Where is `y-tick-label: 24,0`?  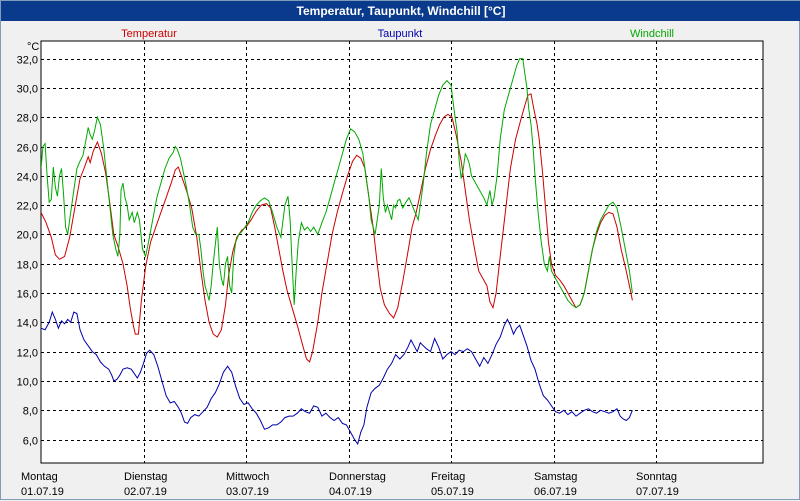
y-tick-label: 24,0 is located at coordinates (27, 178).